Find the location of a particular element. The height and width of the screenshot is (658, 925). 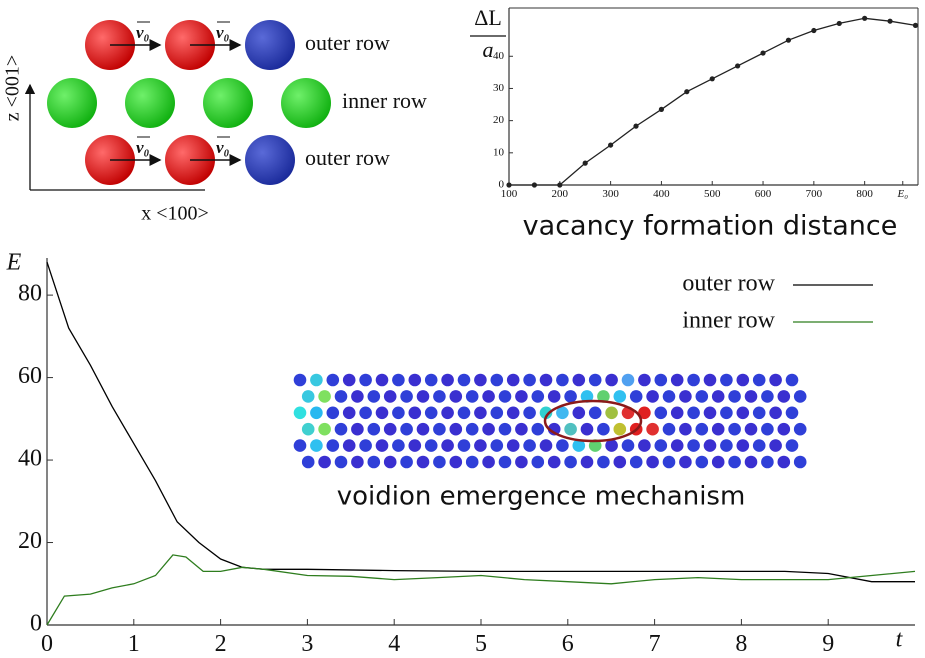

x-tick-label: 800 is located at coordinates (864, 194).